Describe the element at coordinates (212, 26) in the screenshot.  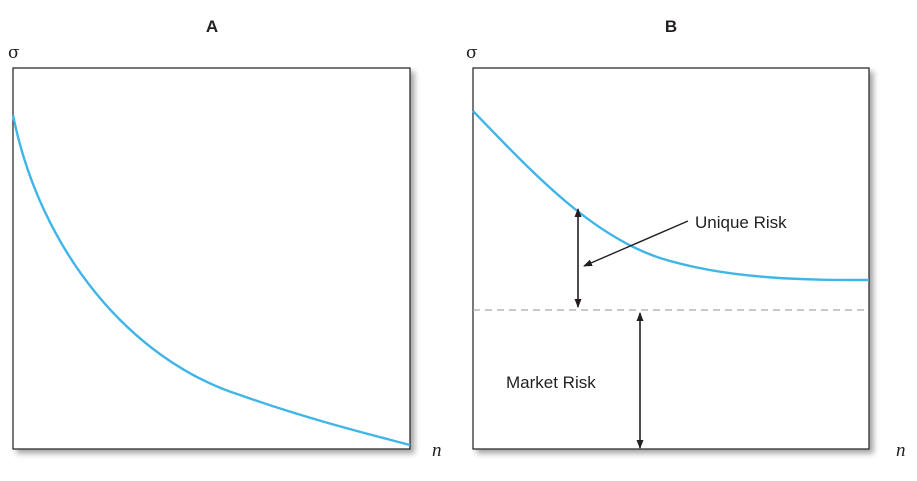
I see `panel-a-title: A` at that location.